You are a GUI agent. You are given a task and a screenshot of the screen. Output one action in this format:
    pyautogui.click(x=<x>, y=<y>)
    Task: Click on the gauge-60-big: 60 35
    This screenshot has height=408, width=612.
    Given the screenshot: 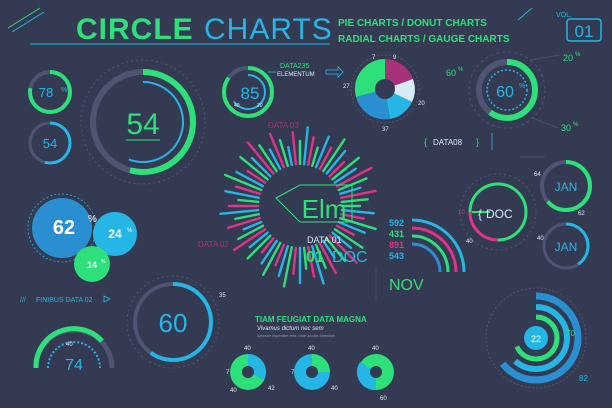 What is the action you would take?
    pyautogui.click(x=176, y=322)
    